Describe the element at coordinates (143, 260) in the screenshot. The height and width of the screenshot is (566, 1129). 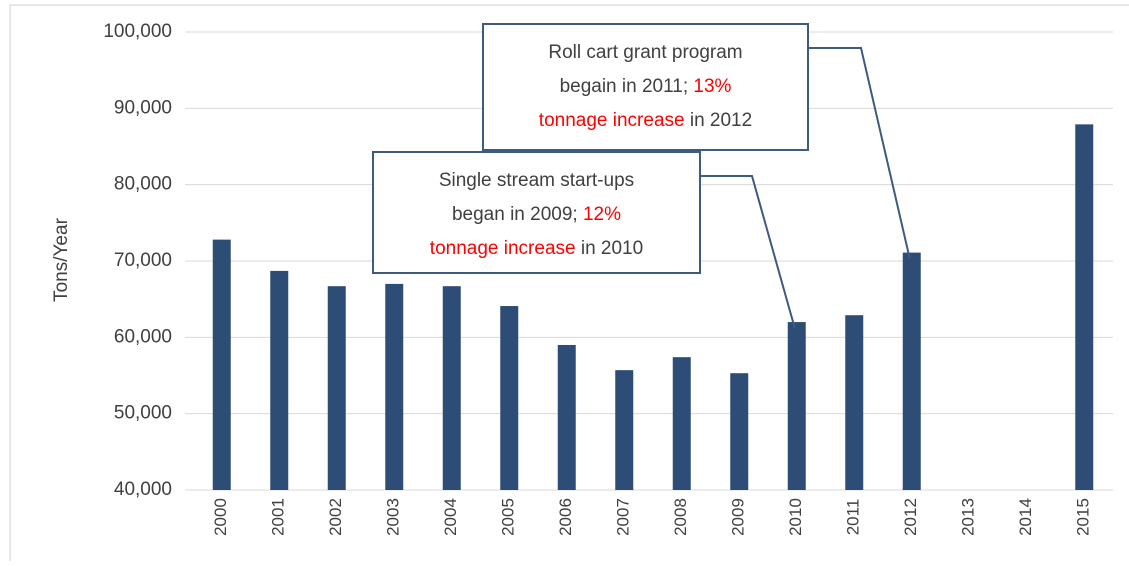
I see `y-tick-label: 70,000` at that location.